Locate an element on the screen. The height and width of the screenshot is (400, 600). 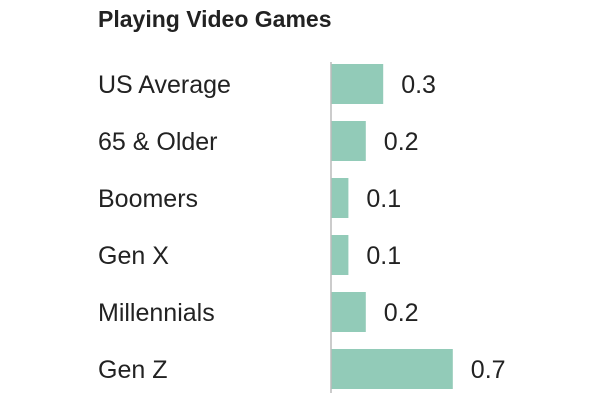
category-label: US Average is located at coordinates (164, 85).